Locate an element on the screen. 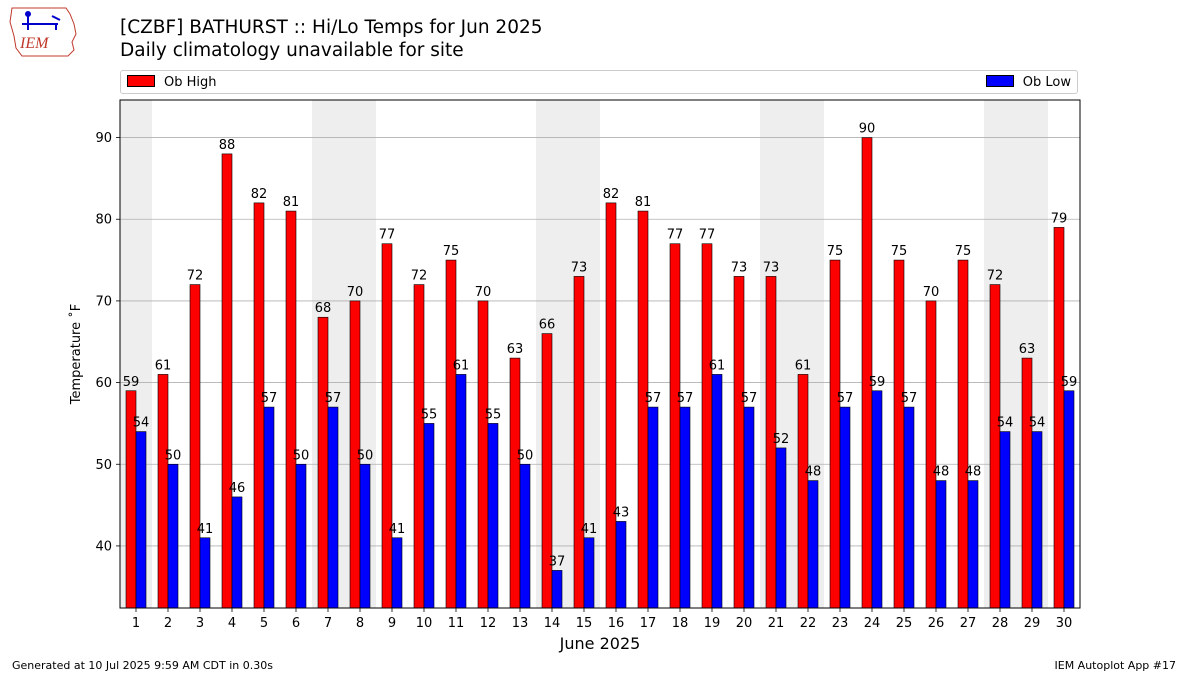 This screenshot has width=1200, height=675. data-label-low: 43 is located at coordinates (621, 512).